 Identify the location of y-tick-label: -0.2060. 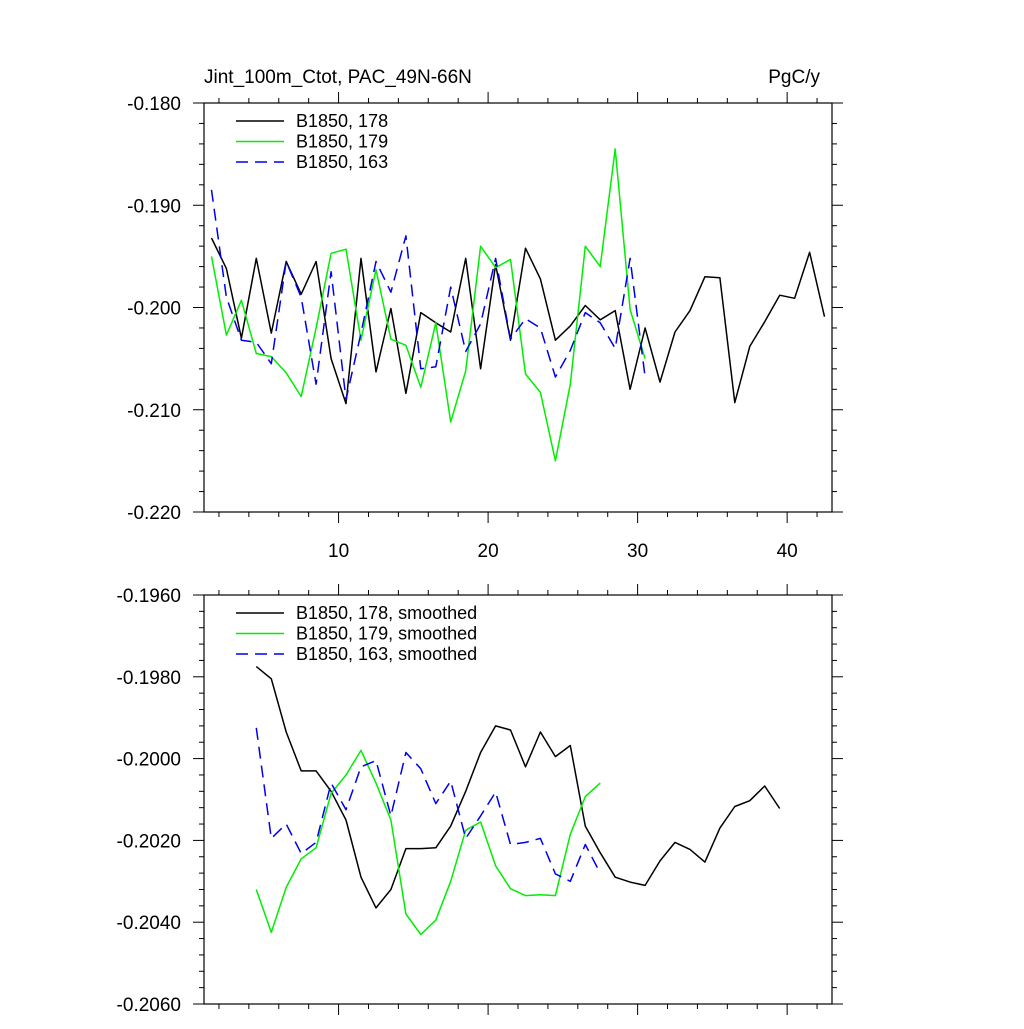
(149, 1005).